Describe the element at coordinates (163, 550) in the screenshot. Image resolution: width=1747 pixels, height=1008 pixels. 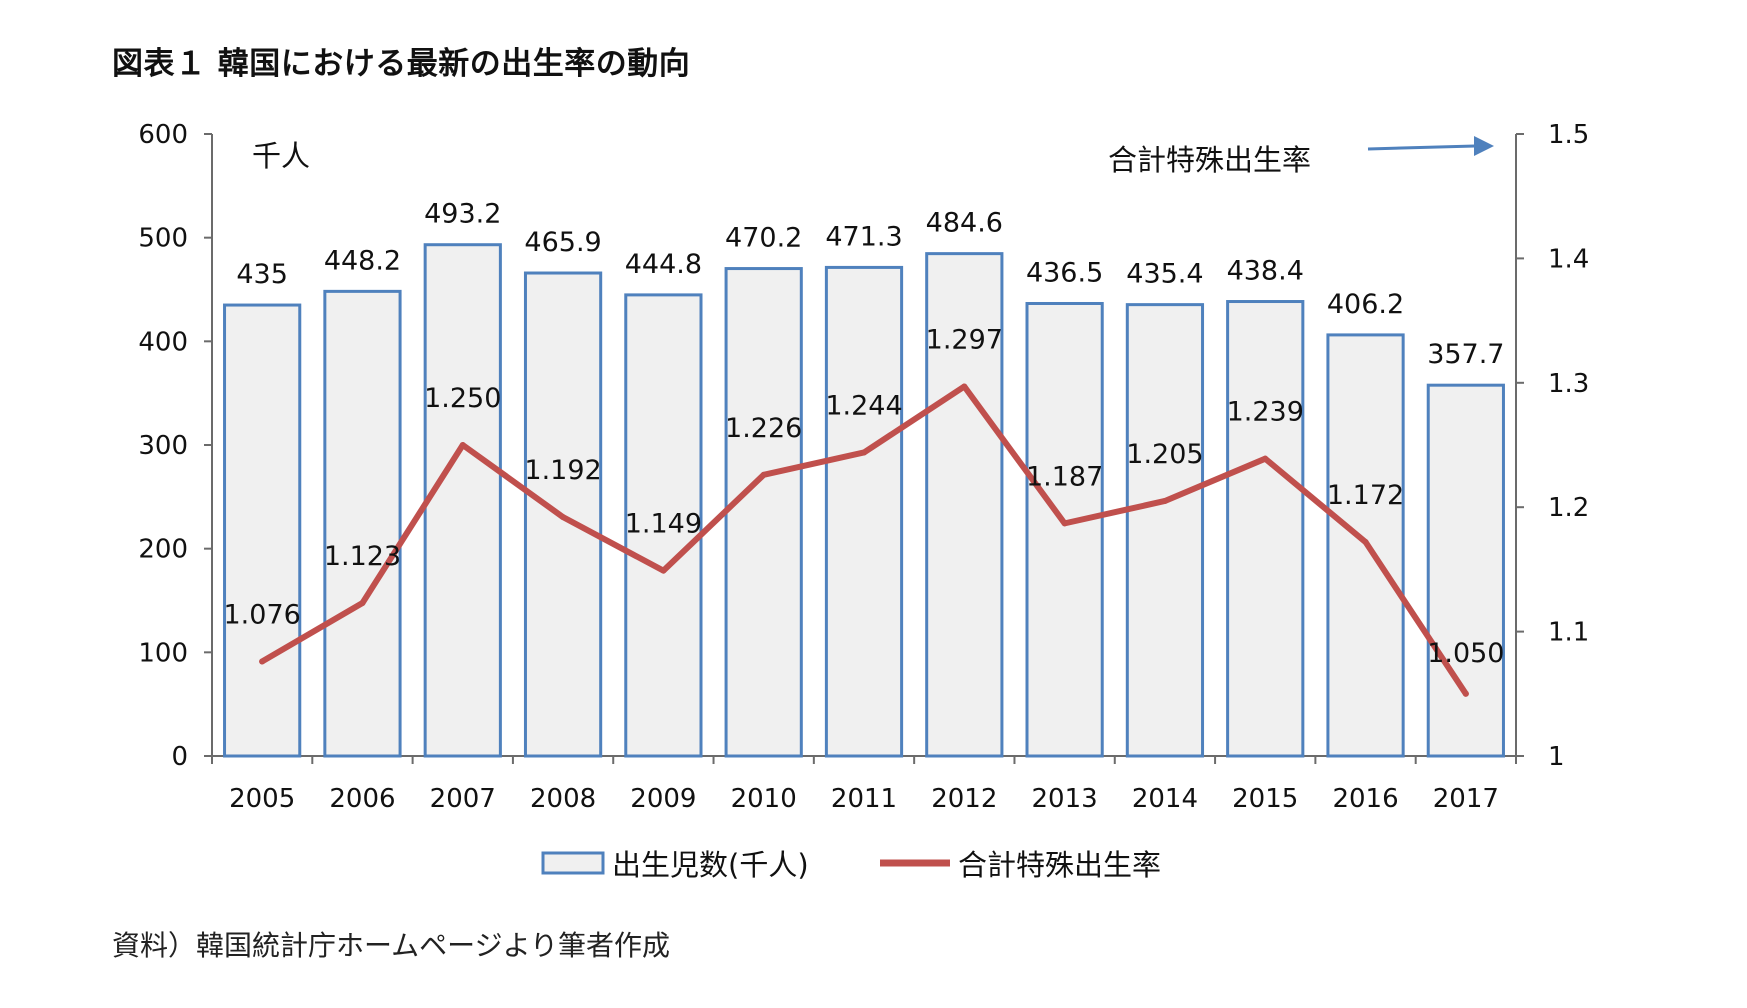
I see `left-tick-label: 200` at that location.